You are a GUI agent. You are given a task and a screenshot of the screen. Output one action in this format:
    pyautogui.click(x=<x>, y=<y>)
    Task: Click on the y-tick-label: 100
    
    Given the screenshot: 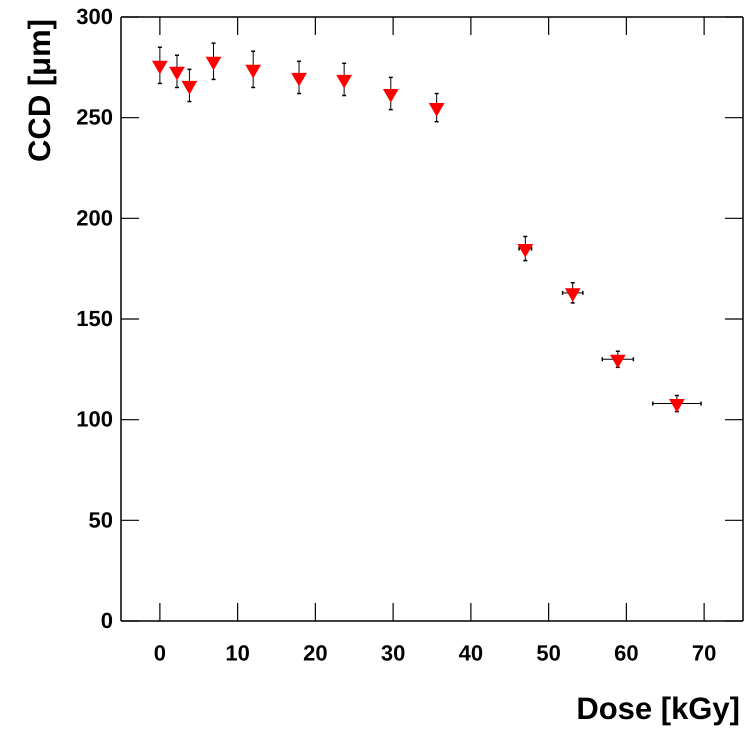 What is the action you would take?
    pyautogui.click(x=94, y=419)
    